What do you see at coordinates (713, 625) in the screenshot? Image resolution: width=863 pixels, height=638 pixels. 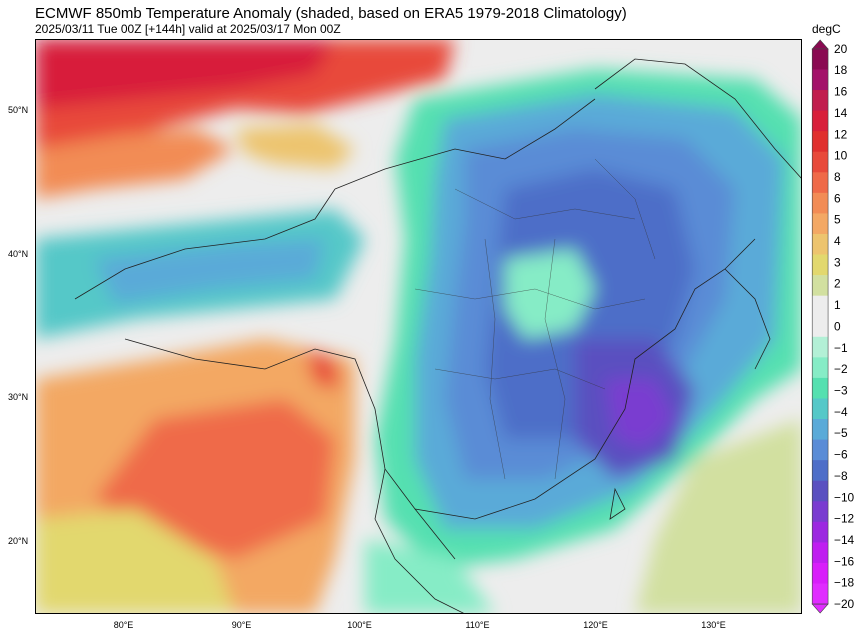 I see `lon-tick-label: 130°E` at bounding box center [713, 625].